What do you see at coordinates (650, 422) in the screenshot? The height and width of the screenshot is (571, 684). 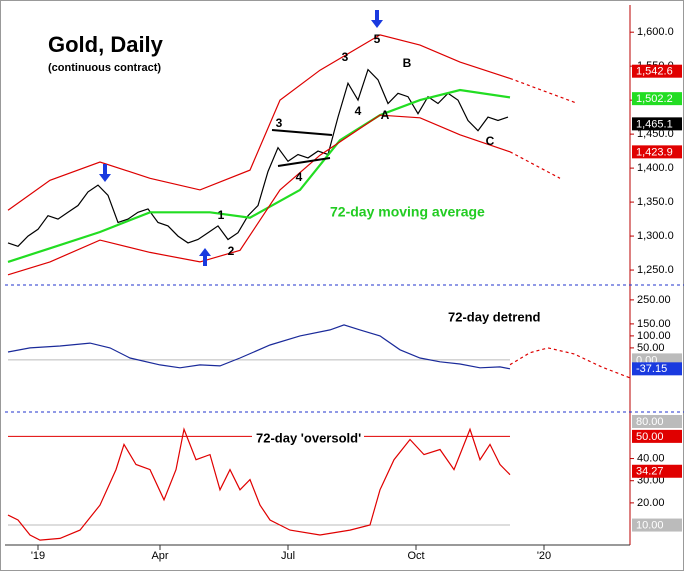 I see `top-tag-label: 80.00` at bounding box center [650, 422].